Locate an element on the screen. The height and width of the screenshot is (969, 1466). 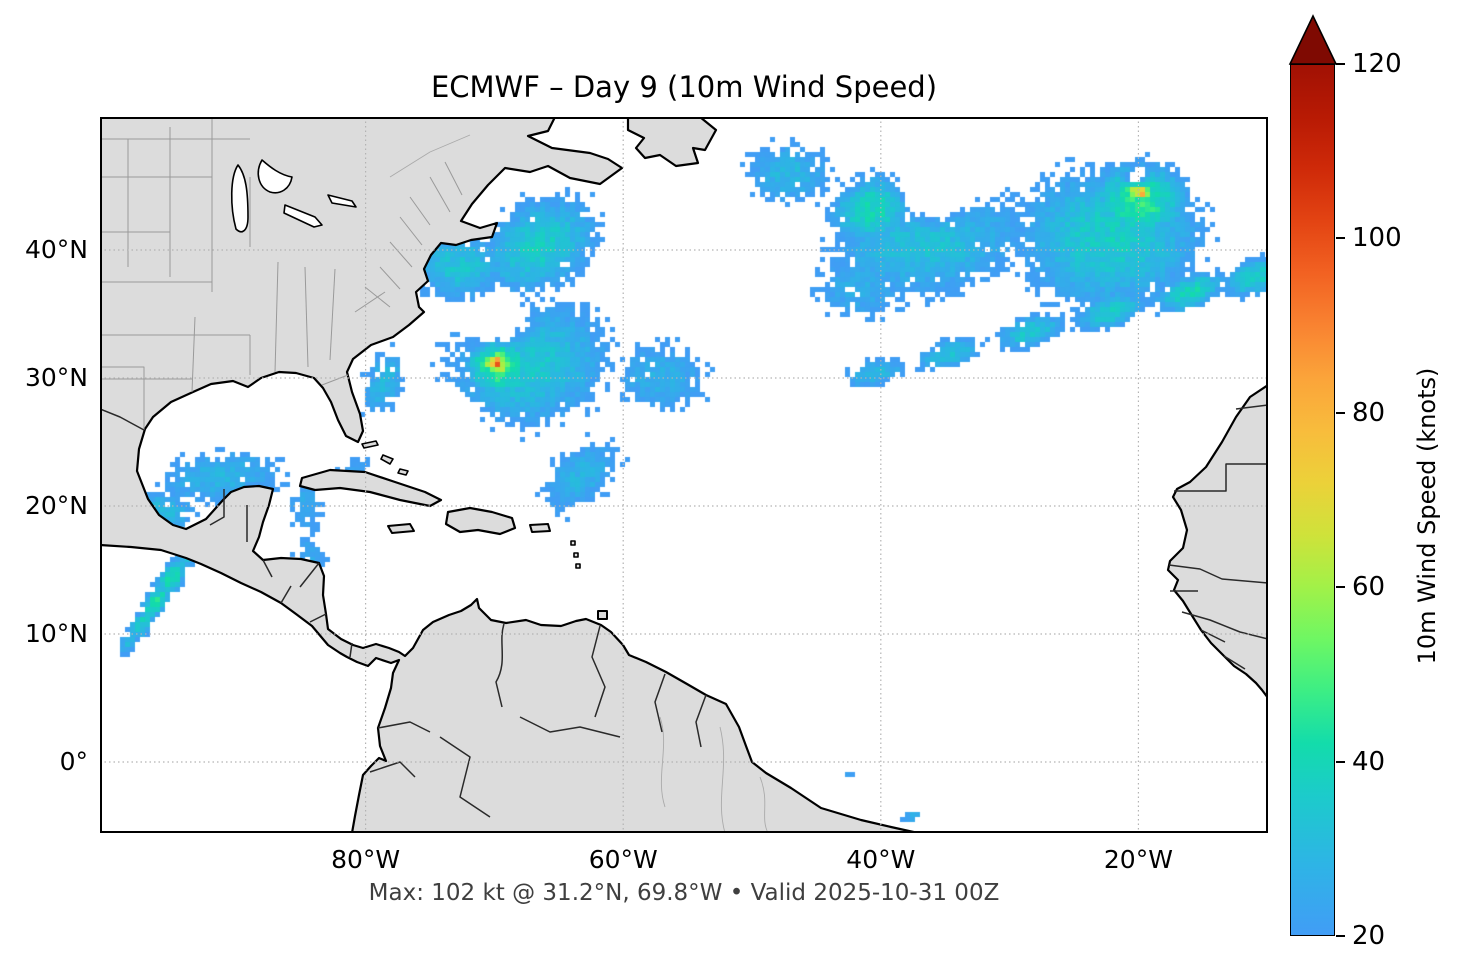
plot-title: ECMWF – Day 9 (10m Wind Speed) is located at coordinates (684, 87).